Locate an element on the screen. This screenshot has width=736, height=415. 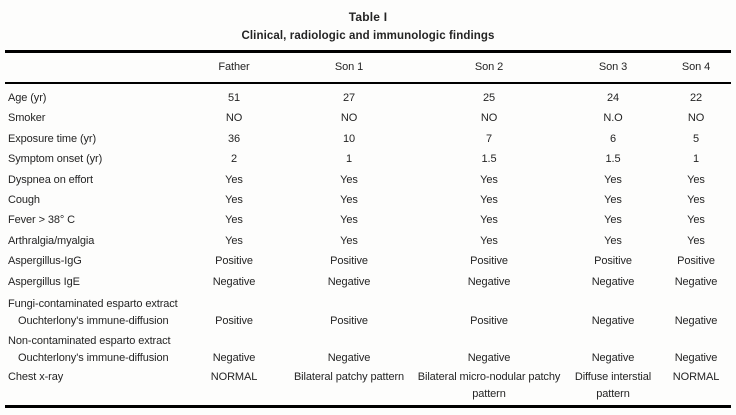
row-label-cell: Arthralgia/myalgia is located at coordinates (94, 241).